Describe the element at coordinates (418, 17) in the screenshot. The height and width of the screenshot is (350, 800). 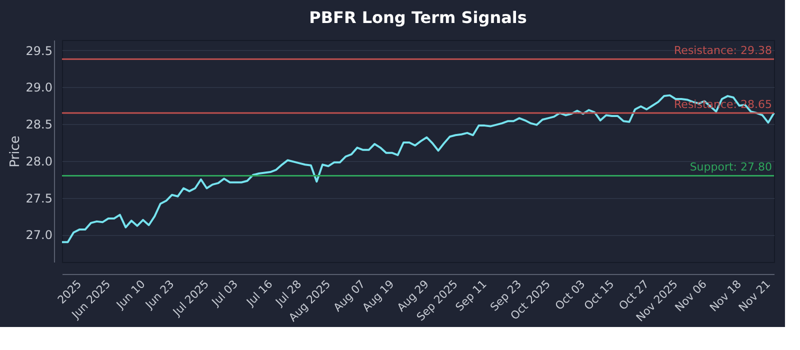
I see `chart-title: PBFR Long Term Signals` at that location.